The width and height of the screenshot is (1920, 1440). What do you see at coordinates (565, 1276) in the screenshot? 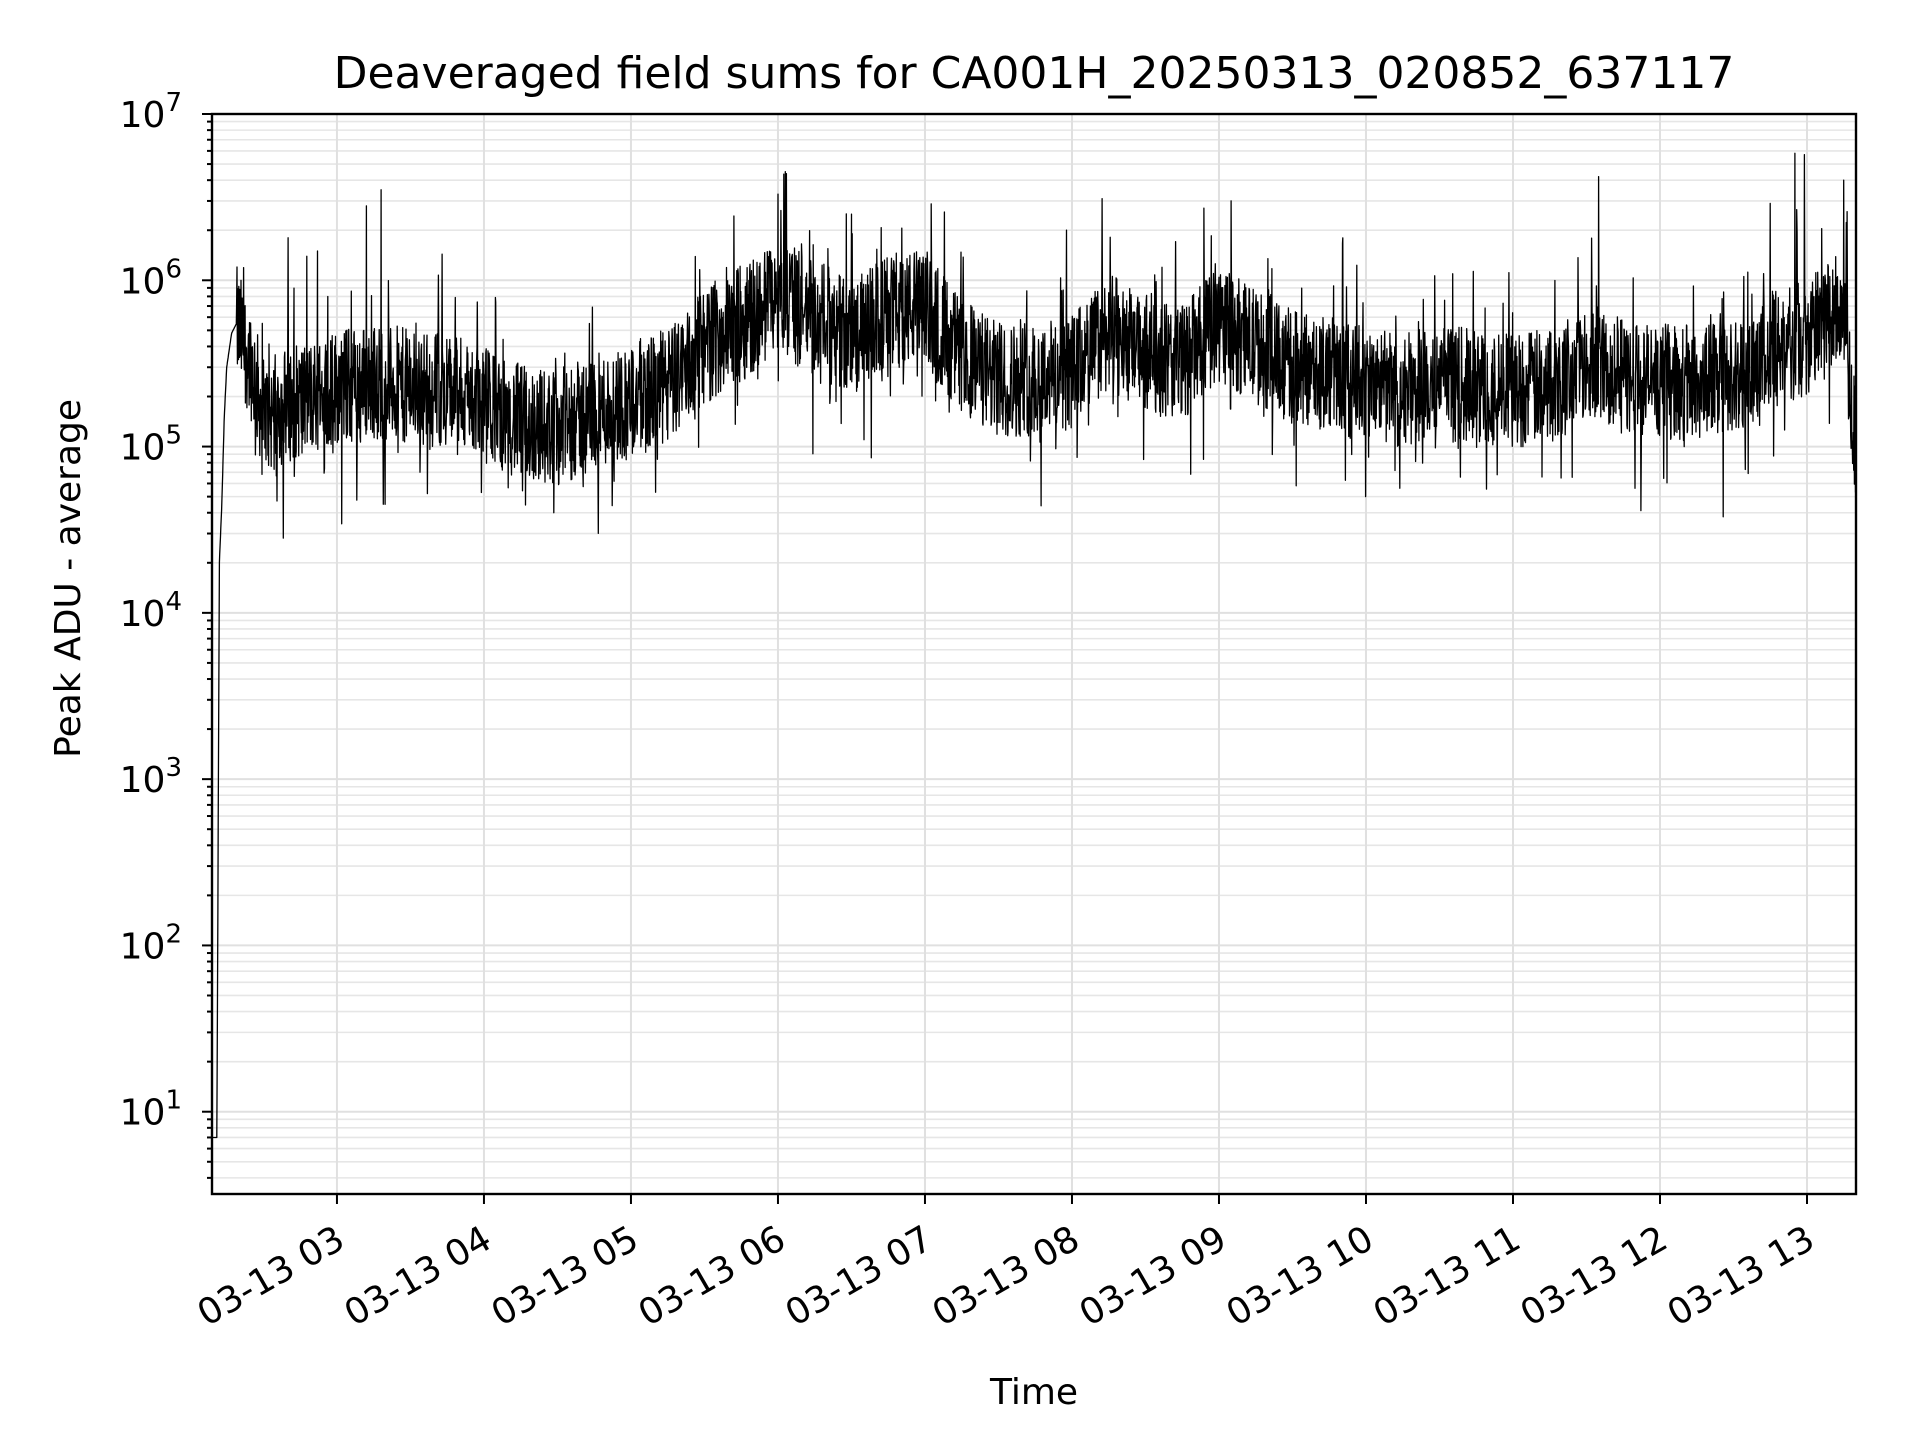
I see `x-tick-label: 03-13 05` at bounding box center [565, 1276].